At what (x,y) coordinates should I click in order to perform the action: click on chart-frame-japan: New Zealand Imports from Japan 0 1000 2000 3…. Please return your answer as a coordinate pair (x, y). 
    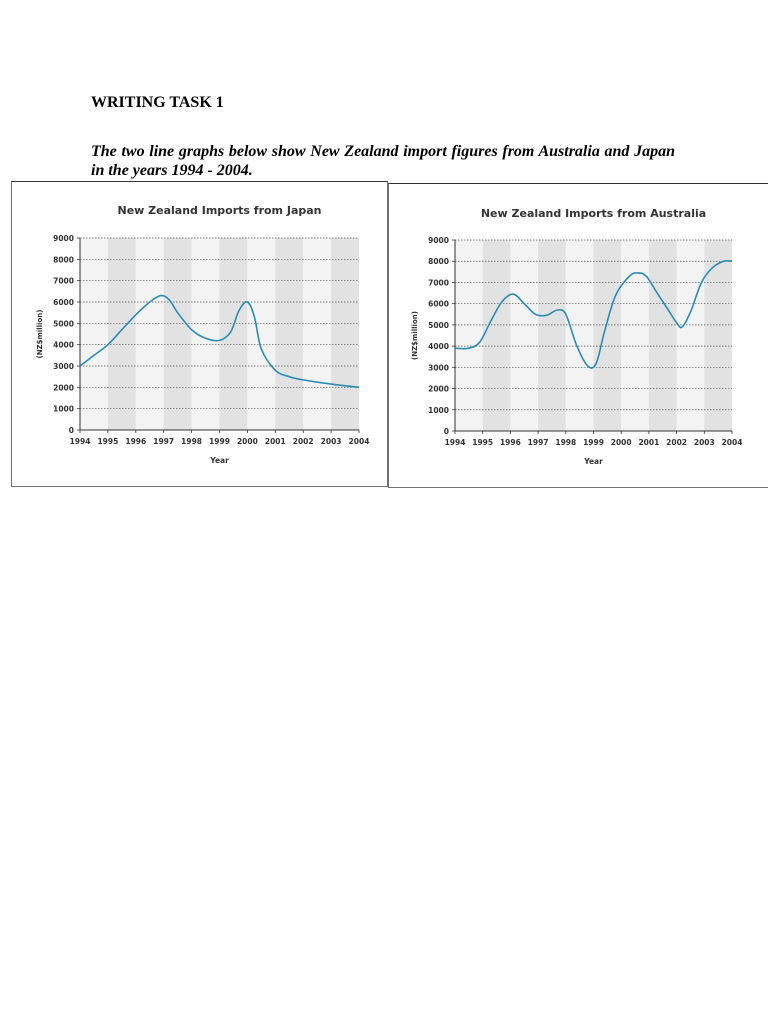
    Looking at the image, I should click on (199, 334).